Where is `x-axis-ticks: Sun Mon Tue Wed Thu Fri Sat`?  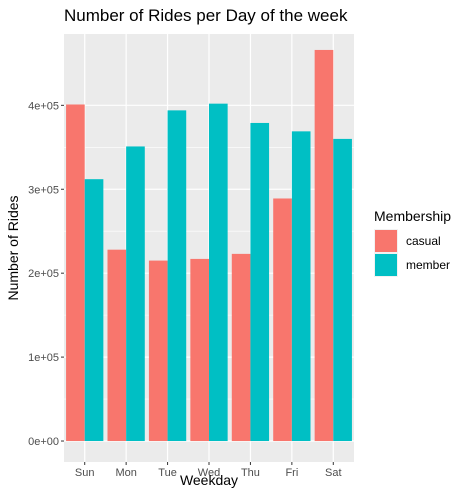 x-axis-ticks: Sun Mon Tue Wed Thu Fri Sat is located at coordinates (208, 470).